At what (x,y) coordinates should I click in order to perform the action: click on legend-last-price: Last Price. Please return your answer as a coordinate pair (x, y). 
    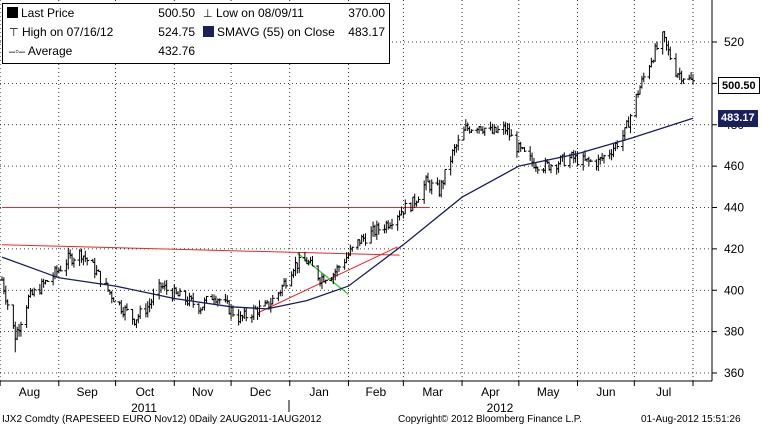
    Looking at the image, I should click on (40, 13).